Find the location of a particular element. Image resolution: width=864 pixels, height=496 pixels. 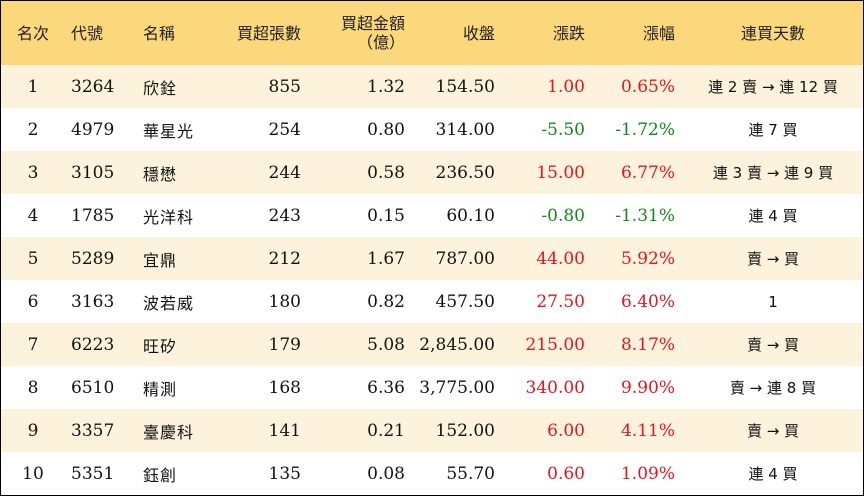

code-cell: 4979 is located at coordinates (93, 129).